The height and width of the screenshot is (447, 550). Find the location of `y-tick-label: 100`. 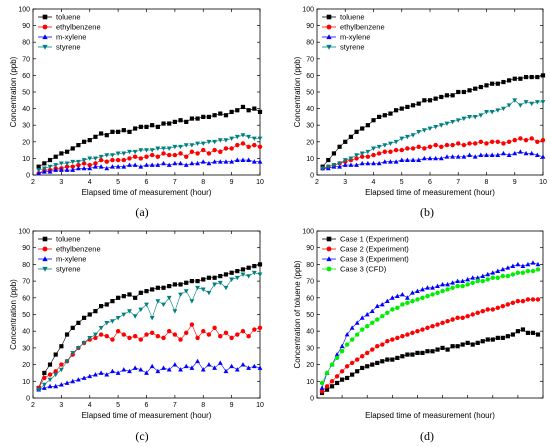

y-tick-label: 100 is located at coordinates (24, 10).